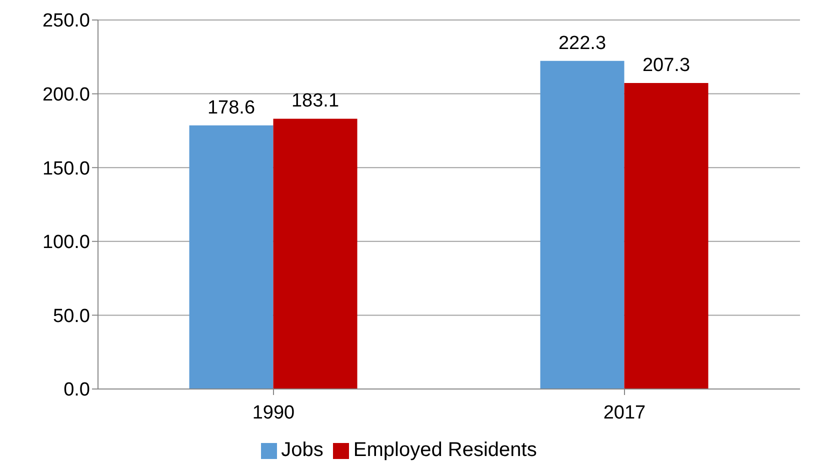 This screenshot has width=814, height=470. Describe the element at coordinates (666, 65) in the screenshot. I see `data-label: 207.3` at that location.